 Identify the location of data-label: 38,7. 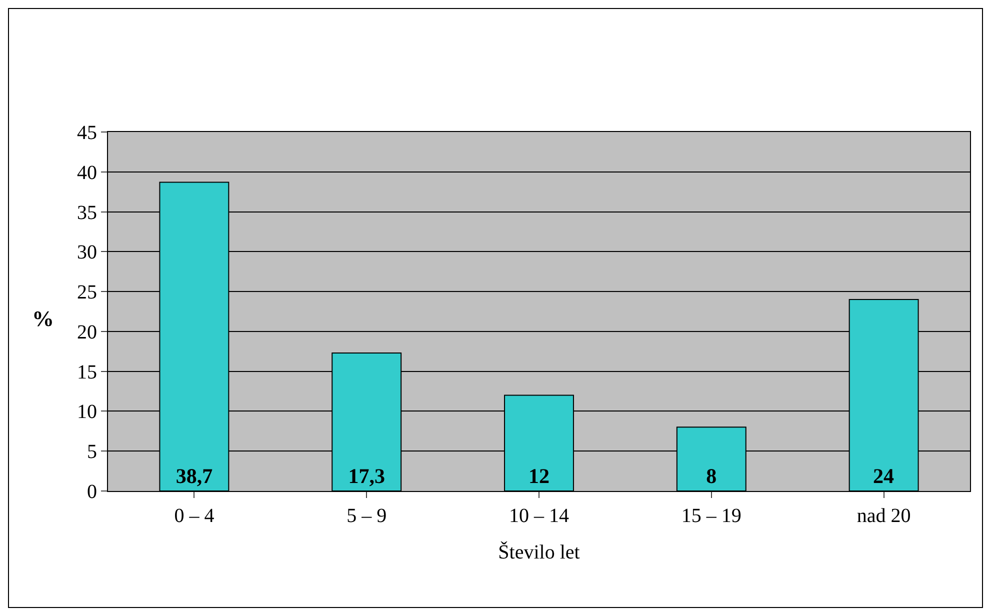
(194, 476).